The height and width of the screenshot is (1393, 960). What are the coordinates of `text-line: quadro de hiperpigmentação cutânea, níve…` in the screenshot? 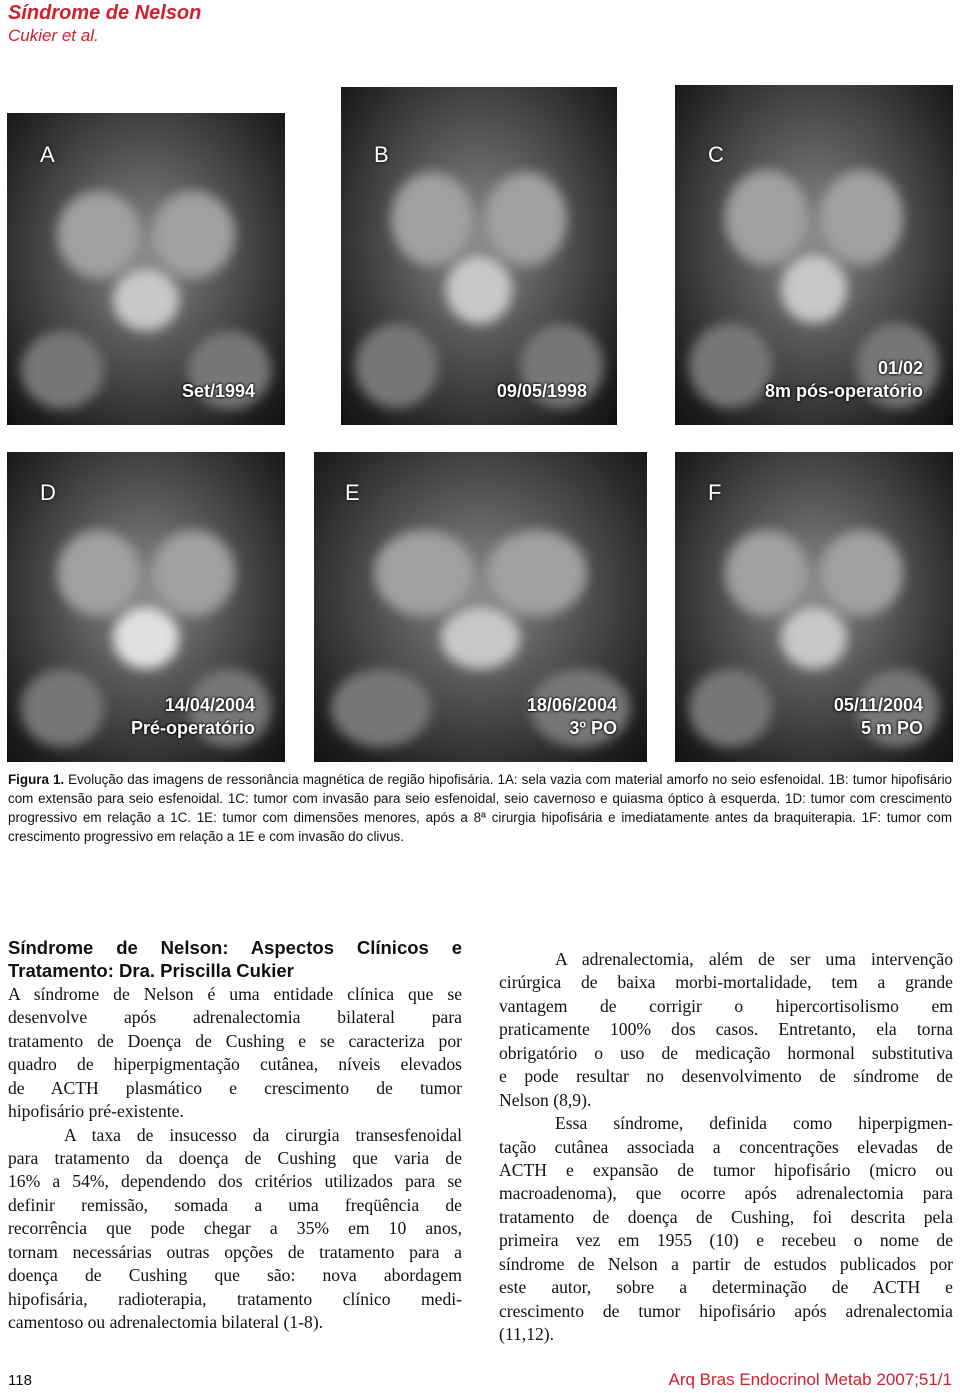 It's located at (235, 1064).